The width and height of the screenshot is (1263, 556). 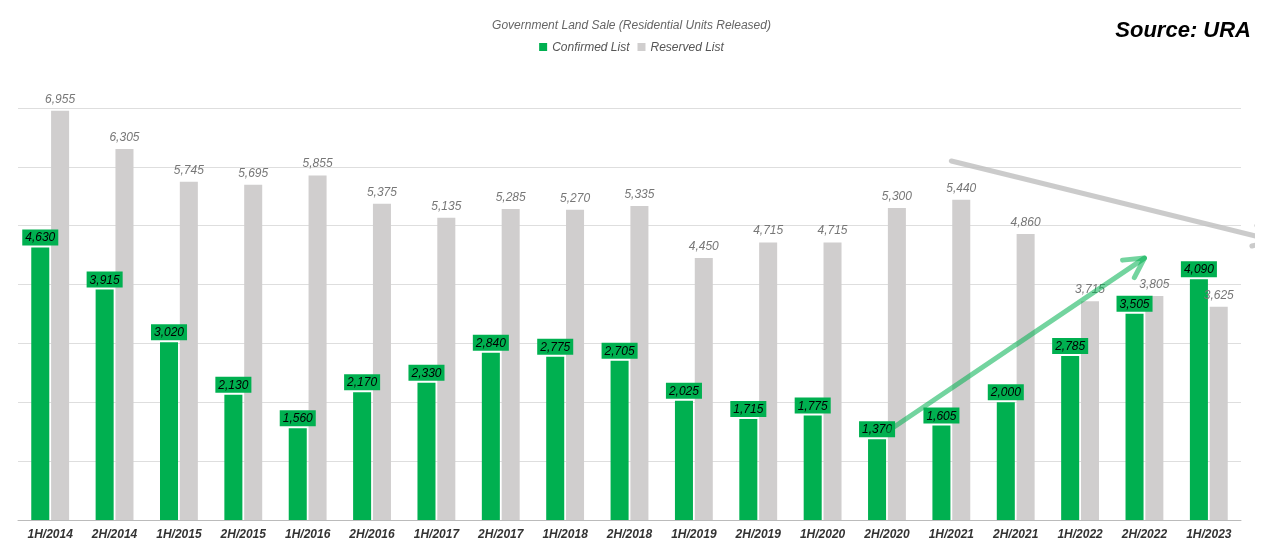 What do you see at coordinates (511, 196) in the screenshot?
I see `data-label: 5,285` at bounding box center [511, 196].